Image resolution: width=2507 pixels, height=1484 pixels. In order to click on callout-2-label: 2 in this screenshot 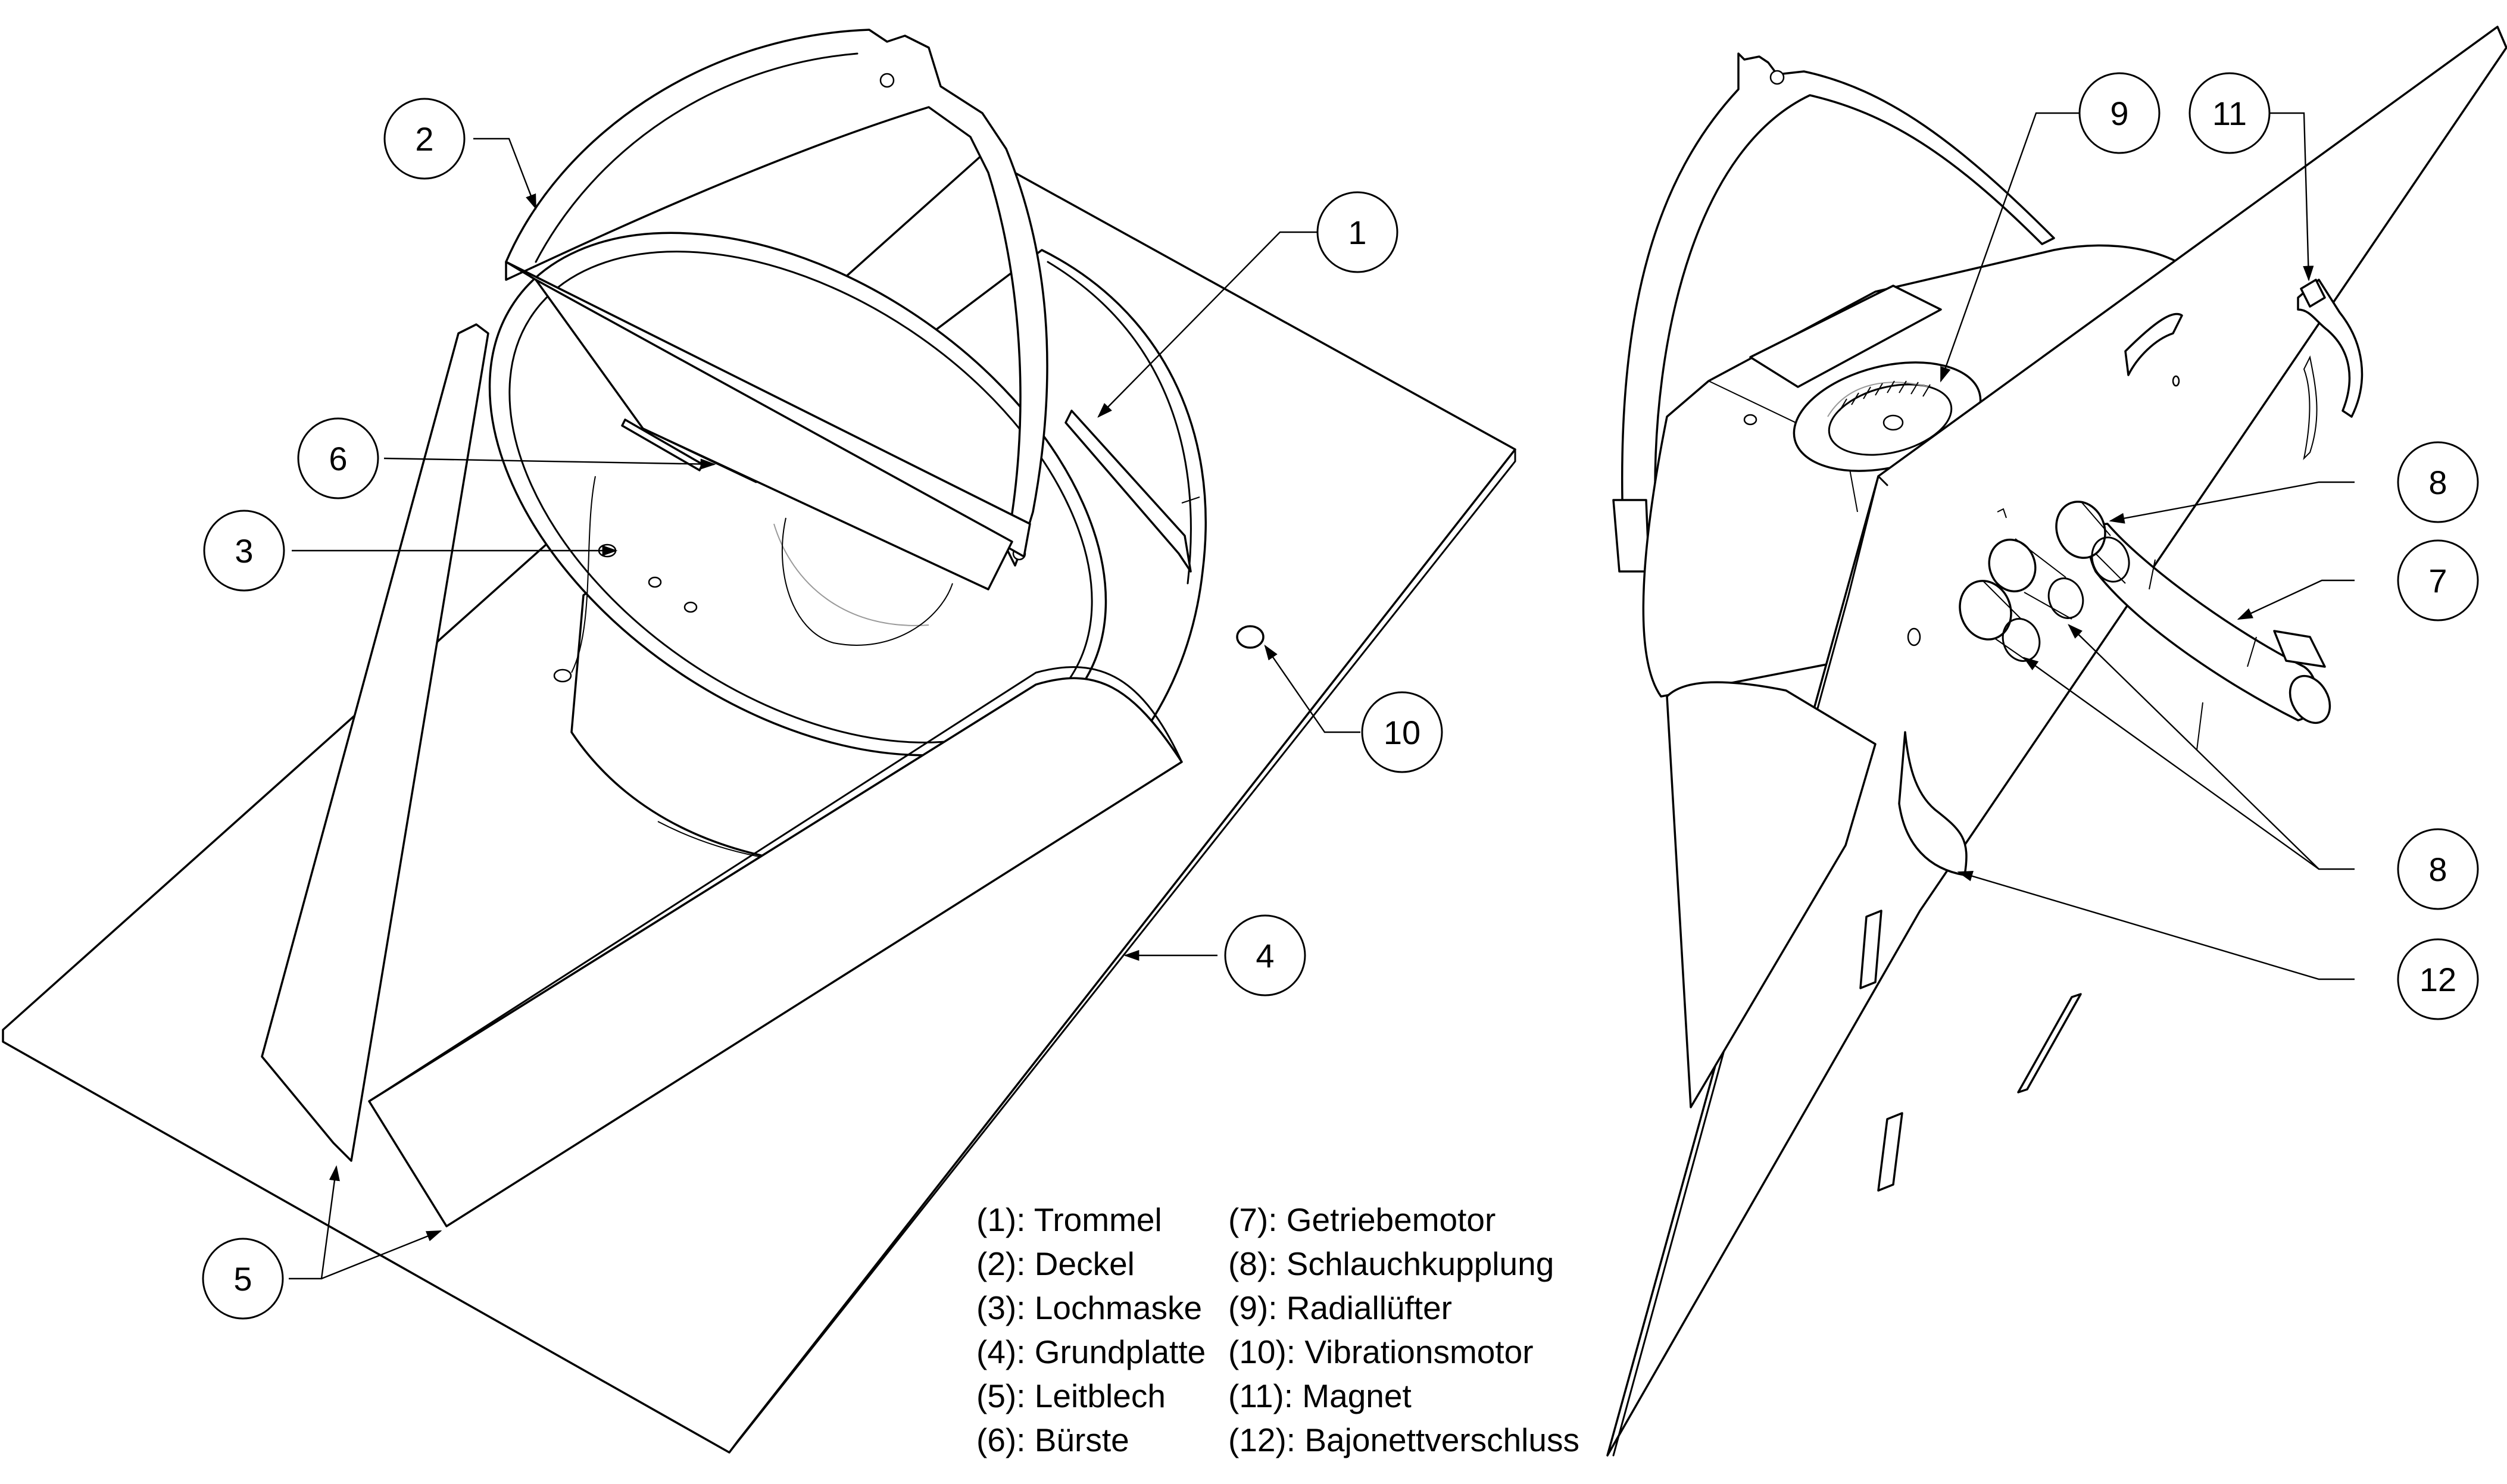, I will do `click(424, 139)`.